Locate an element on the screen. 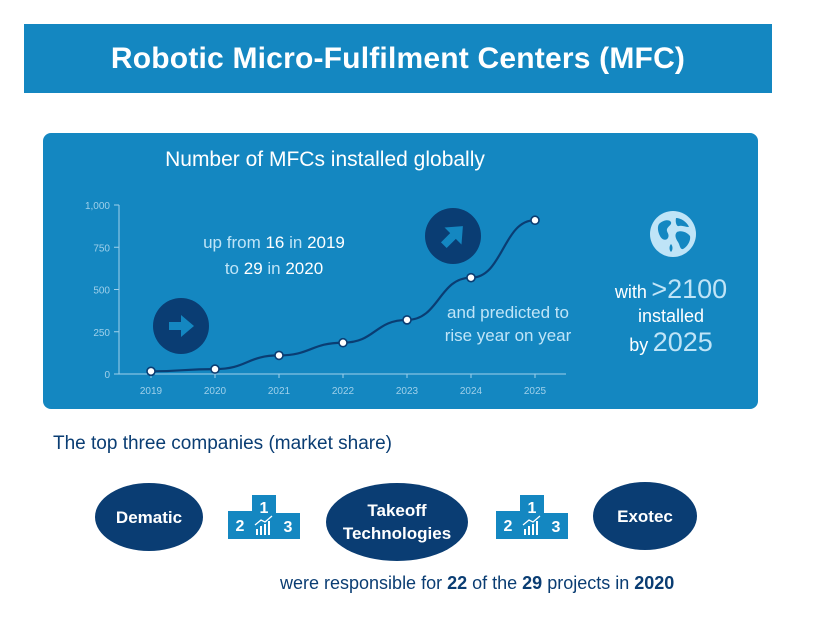 The height and width of the screenshot is (632, 814). footer-text-c: of the is located at coordinates (495, 583).